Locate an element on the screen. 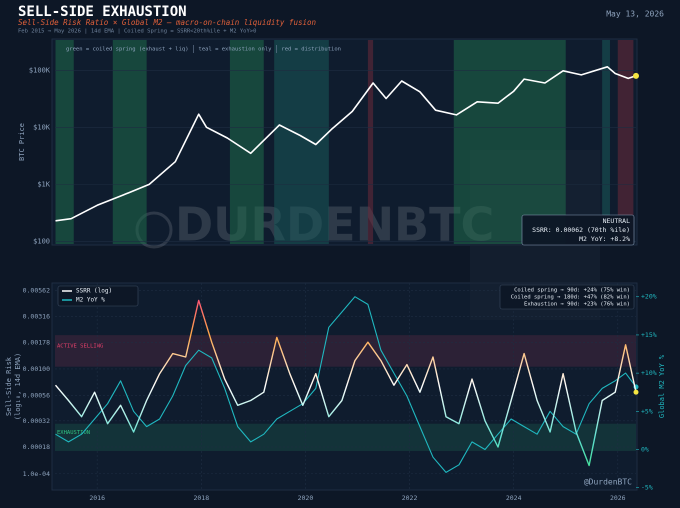 This screenshot has width=680, height=508. y-axis-title: BTC Price is located at coordinates (22, 142).